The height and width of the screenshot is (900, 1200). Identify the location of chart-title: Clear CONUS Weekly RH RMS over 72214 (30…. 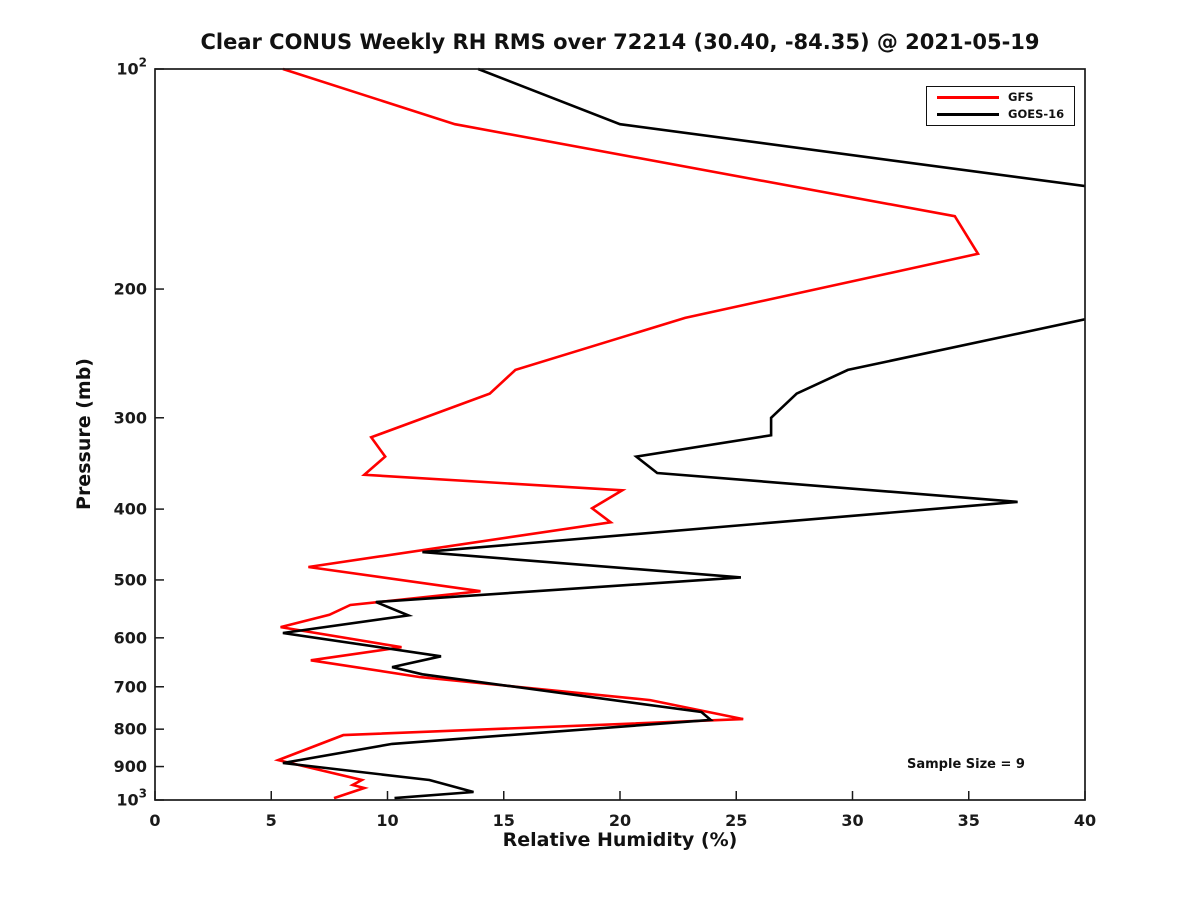
(620, 42).